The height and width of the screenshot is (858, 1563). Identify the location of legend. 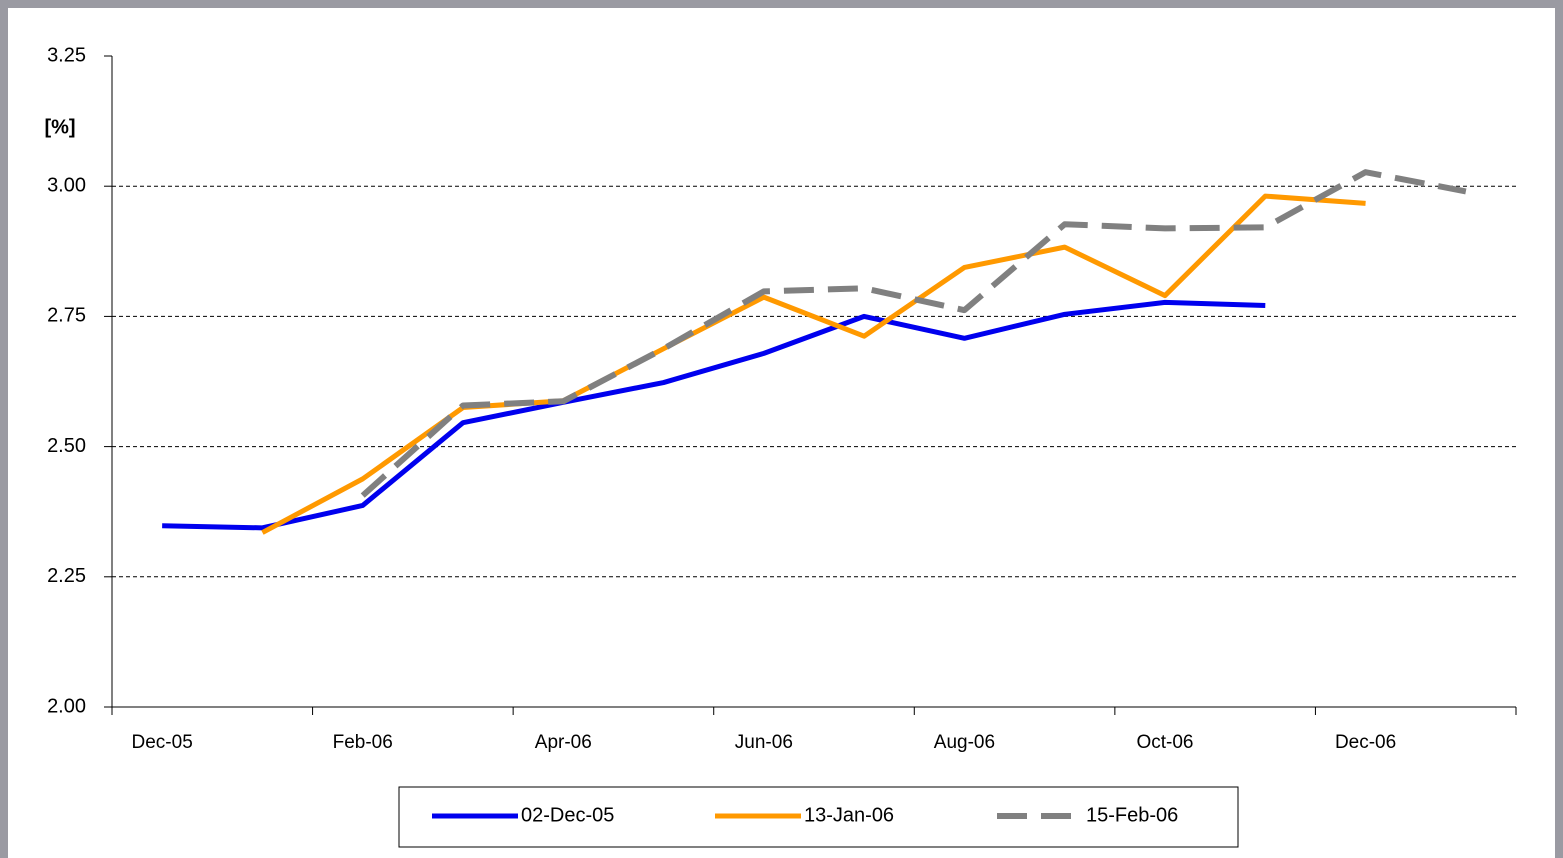
(818, 817).